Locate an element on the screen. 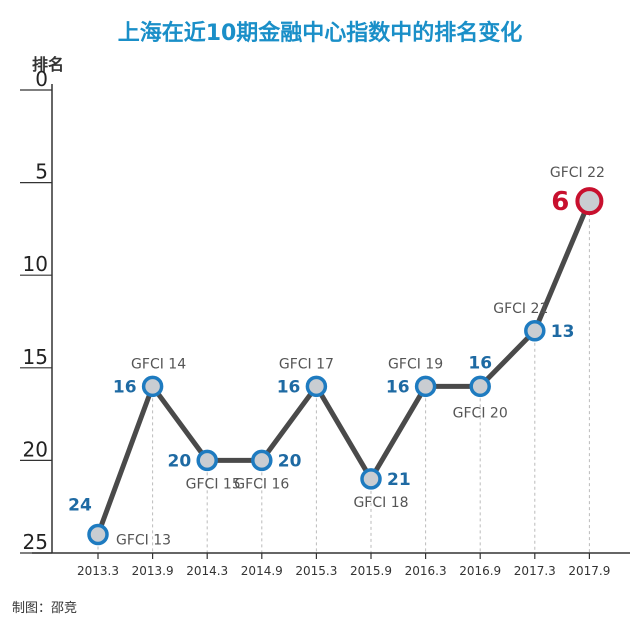  gfci-label: GFCI 17 is located at coordinates (306, 364).